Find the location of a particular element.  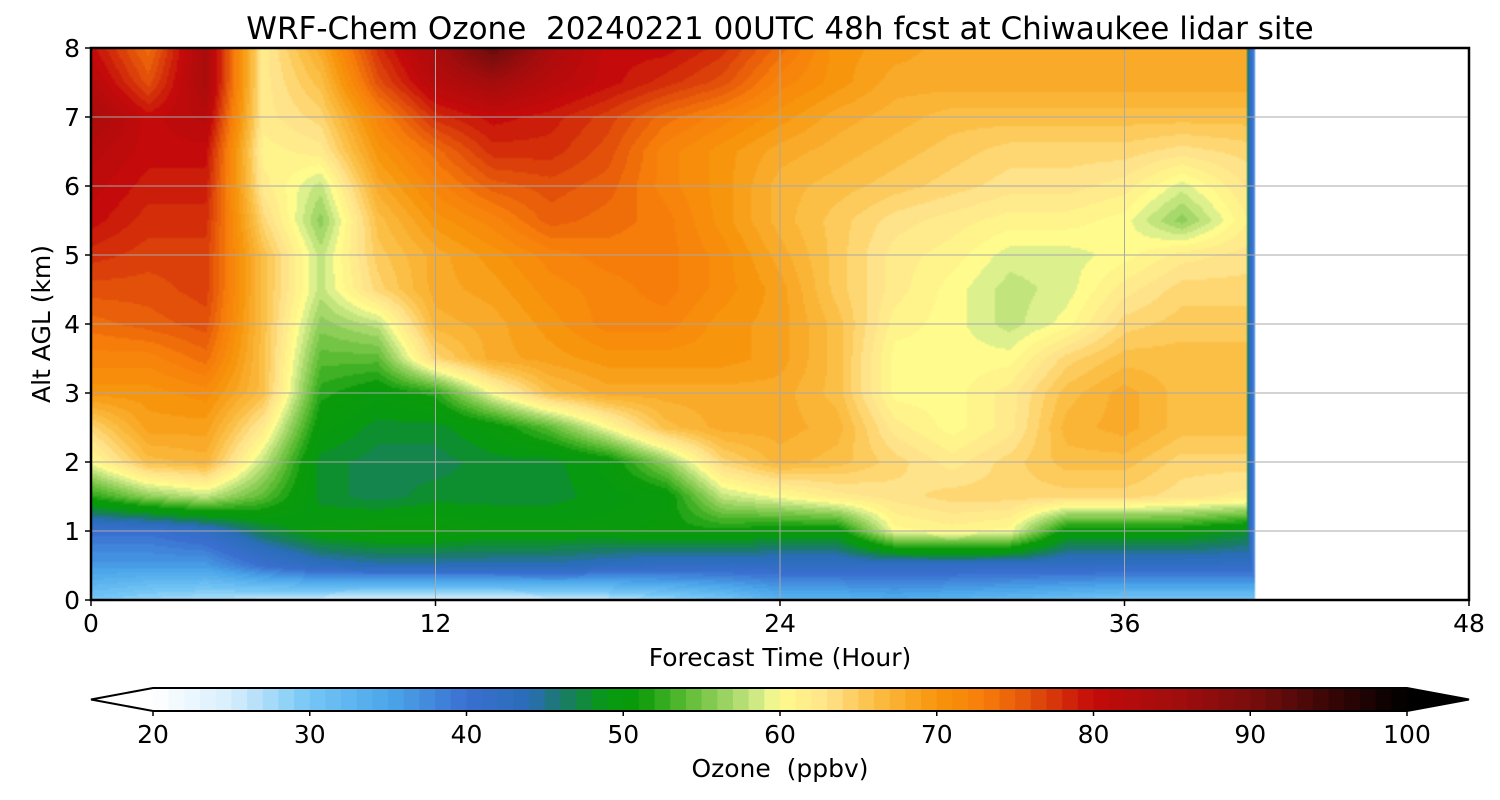

y-axis: 0 1 2 3 4 5 6 7 8 is located at coordinates (77, 324).